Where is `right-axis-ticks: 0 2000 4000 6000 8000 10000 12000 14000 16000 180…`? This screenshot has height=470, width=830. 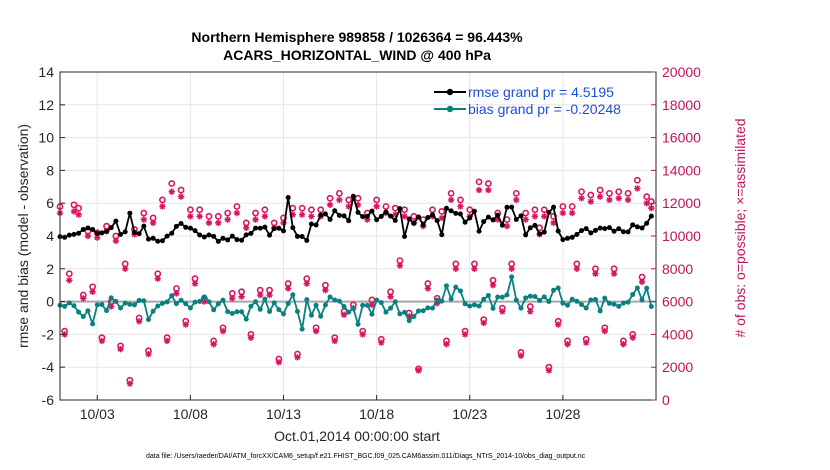
right-axis-ticks: 0 2000 4000 6000 8000 10000 12000 14000 16000 180… is located at coordinates (676, 236).